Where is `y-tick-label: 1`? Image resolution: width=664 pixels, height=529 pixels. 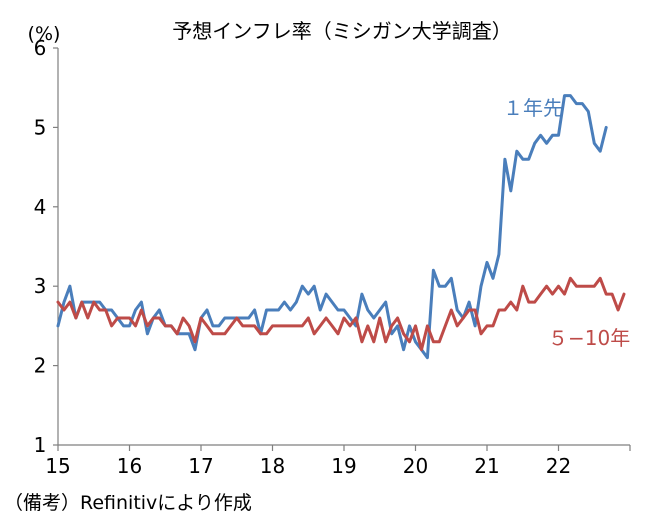
y-tick-label: 1 is located at coordinates (40, 445).